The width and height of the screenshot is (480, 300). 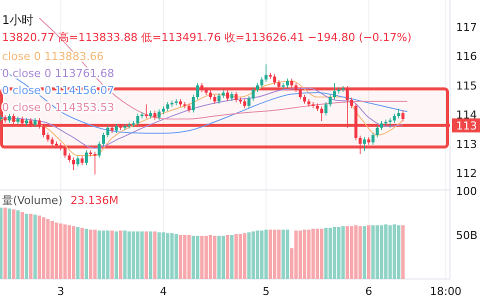 I want to click on text: 13820.77 高=113833.88 低=113491.76 收=113626.41 −194.80 (−0.17%), so click(x=207, y=37).